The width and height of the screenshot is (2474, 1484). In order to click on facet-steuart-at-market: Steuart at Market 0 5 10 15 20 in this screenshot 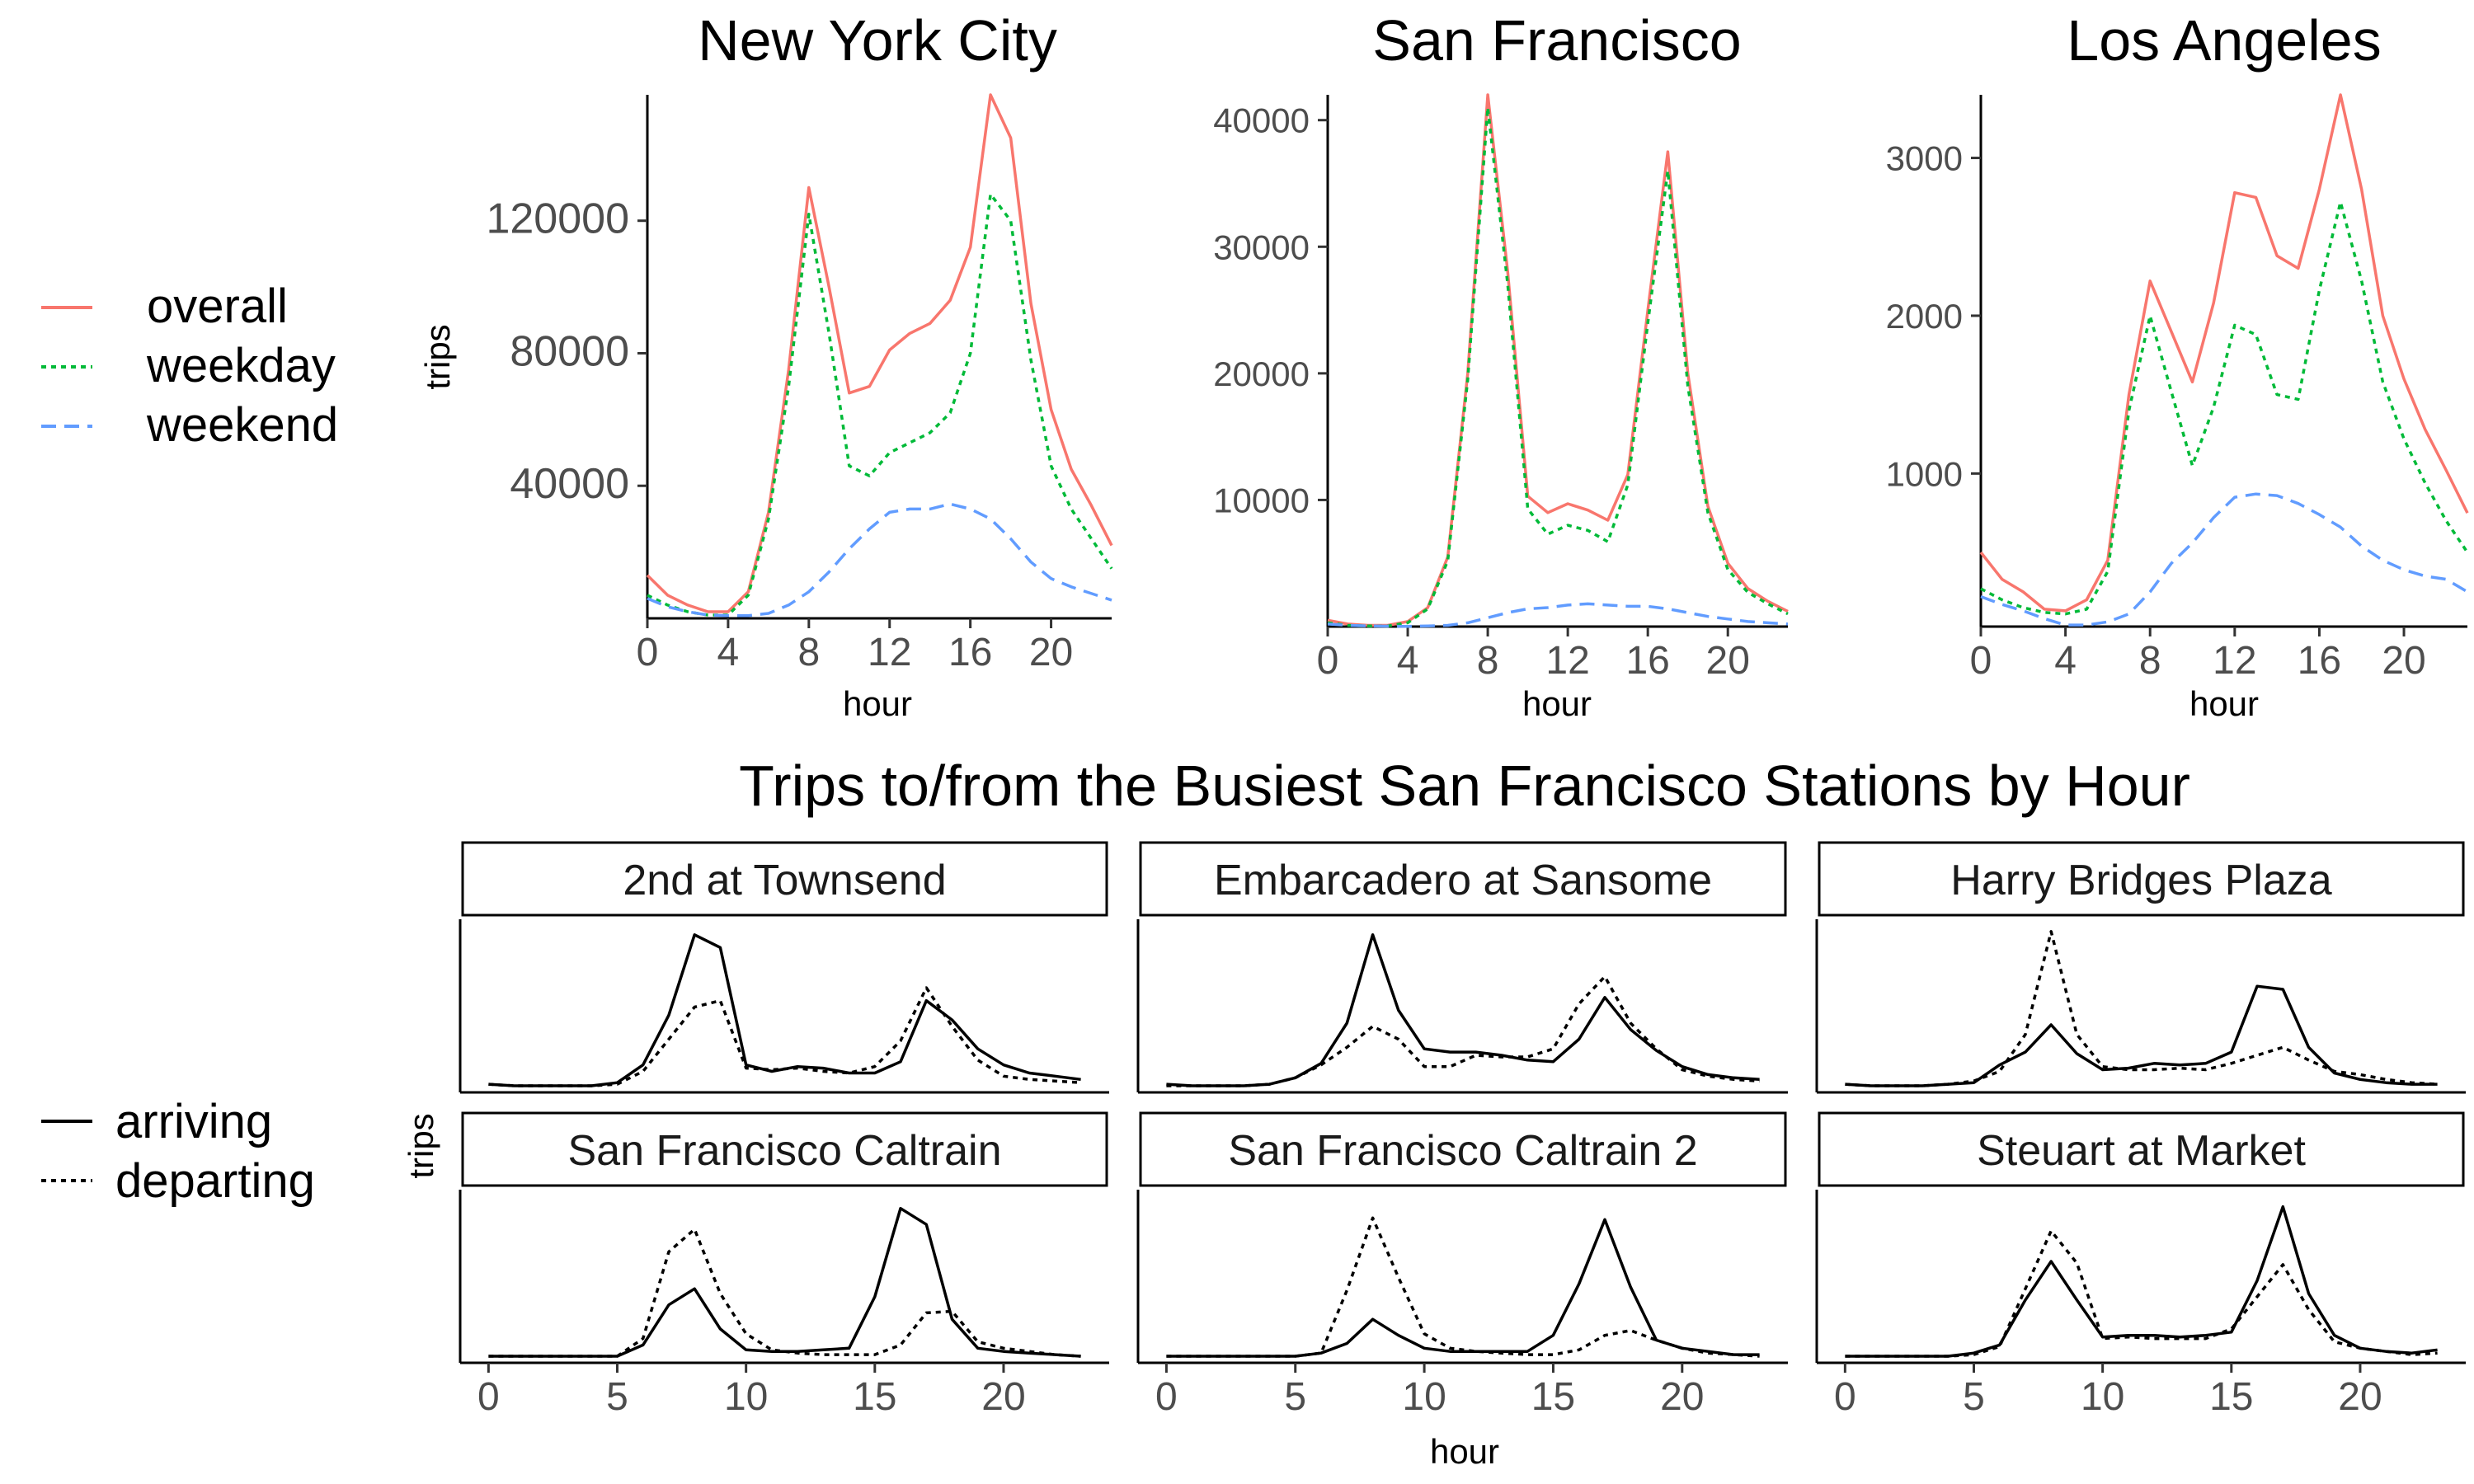, I will do `click(2140, 1265)`.